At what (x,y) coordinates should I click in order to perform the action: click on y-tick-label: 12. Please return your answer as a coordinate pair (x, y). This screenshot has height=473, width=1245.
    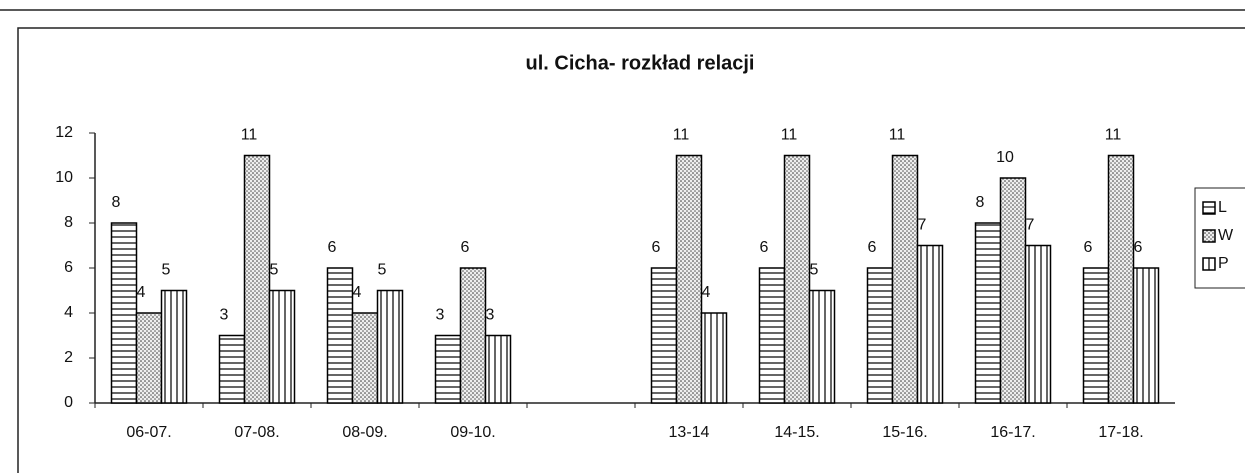
    Looking at the image, I should click on (64, 132).